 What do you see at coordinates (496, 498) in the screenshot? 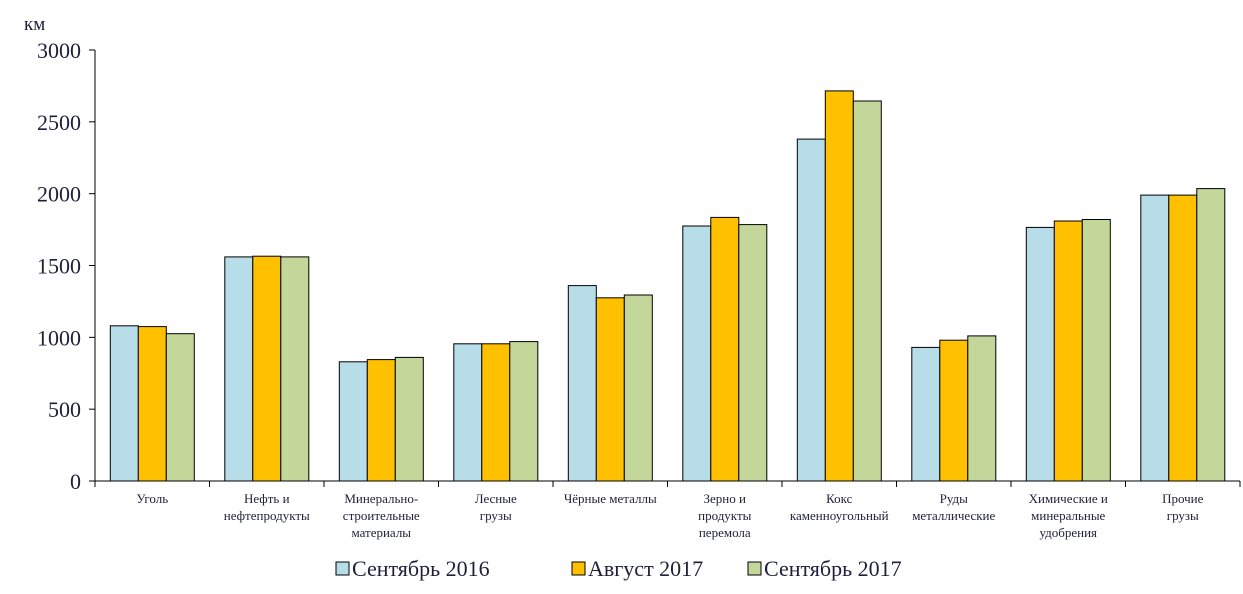
I see `x-tick-label-line: Лесные` at bounding box center [496, 498].